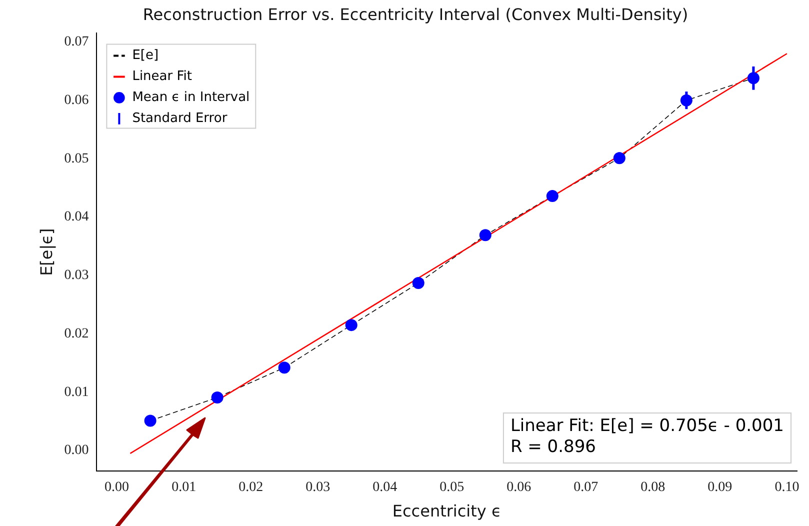 The height and width of the screenshot is (526, 809). Describe the element at coordinates (586, 488) in the screenshot. I see `x-tick-label: 0.07` at that location.